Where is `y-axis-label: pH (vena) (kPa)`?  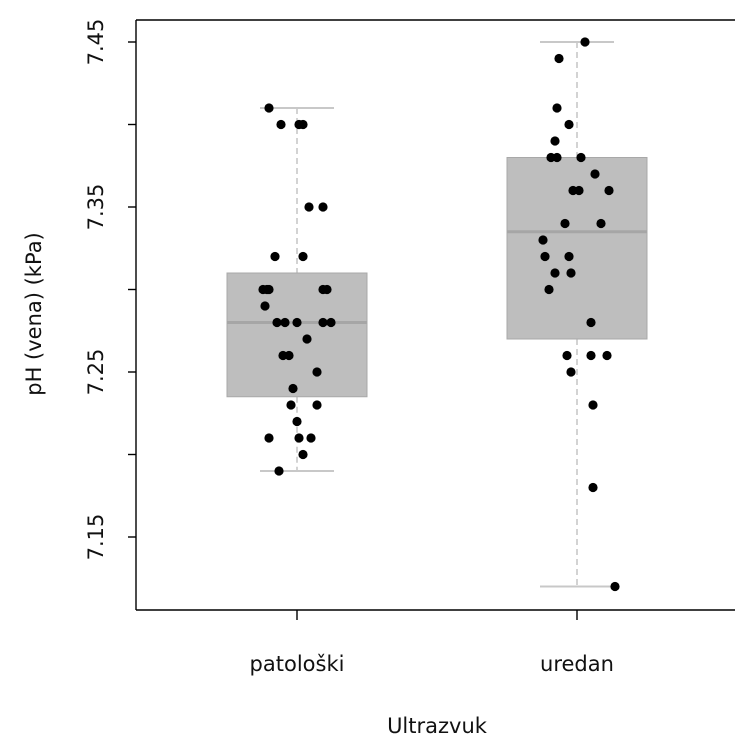 y-axis-label: pH (vena) (kPa) is located at coordinates (34, 314).